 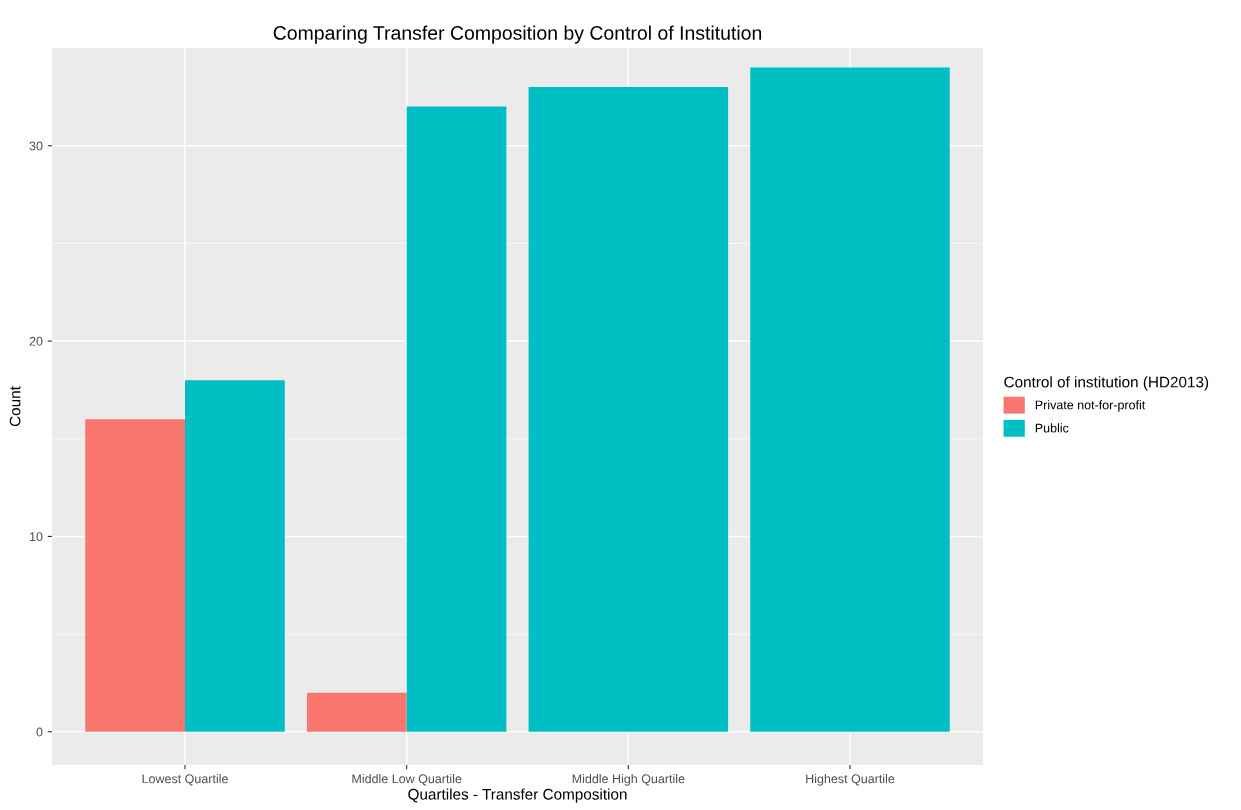 I want to click on x-tick-label: Middle Low Quartile, so click(x=407, y=780).